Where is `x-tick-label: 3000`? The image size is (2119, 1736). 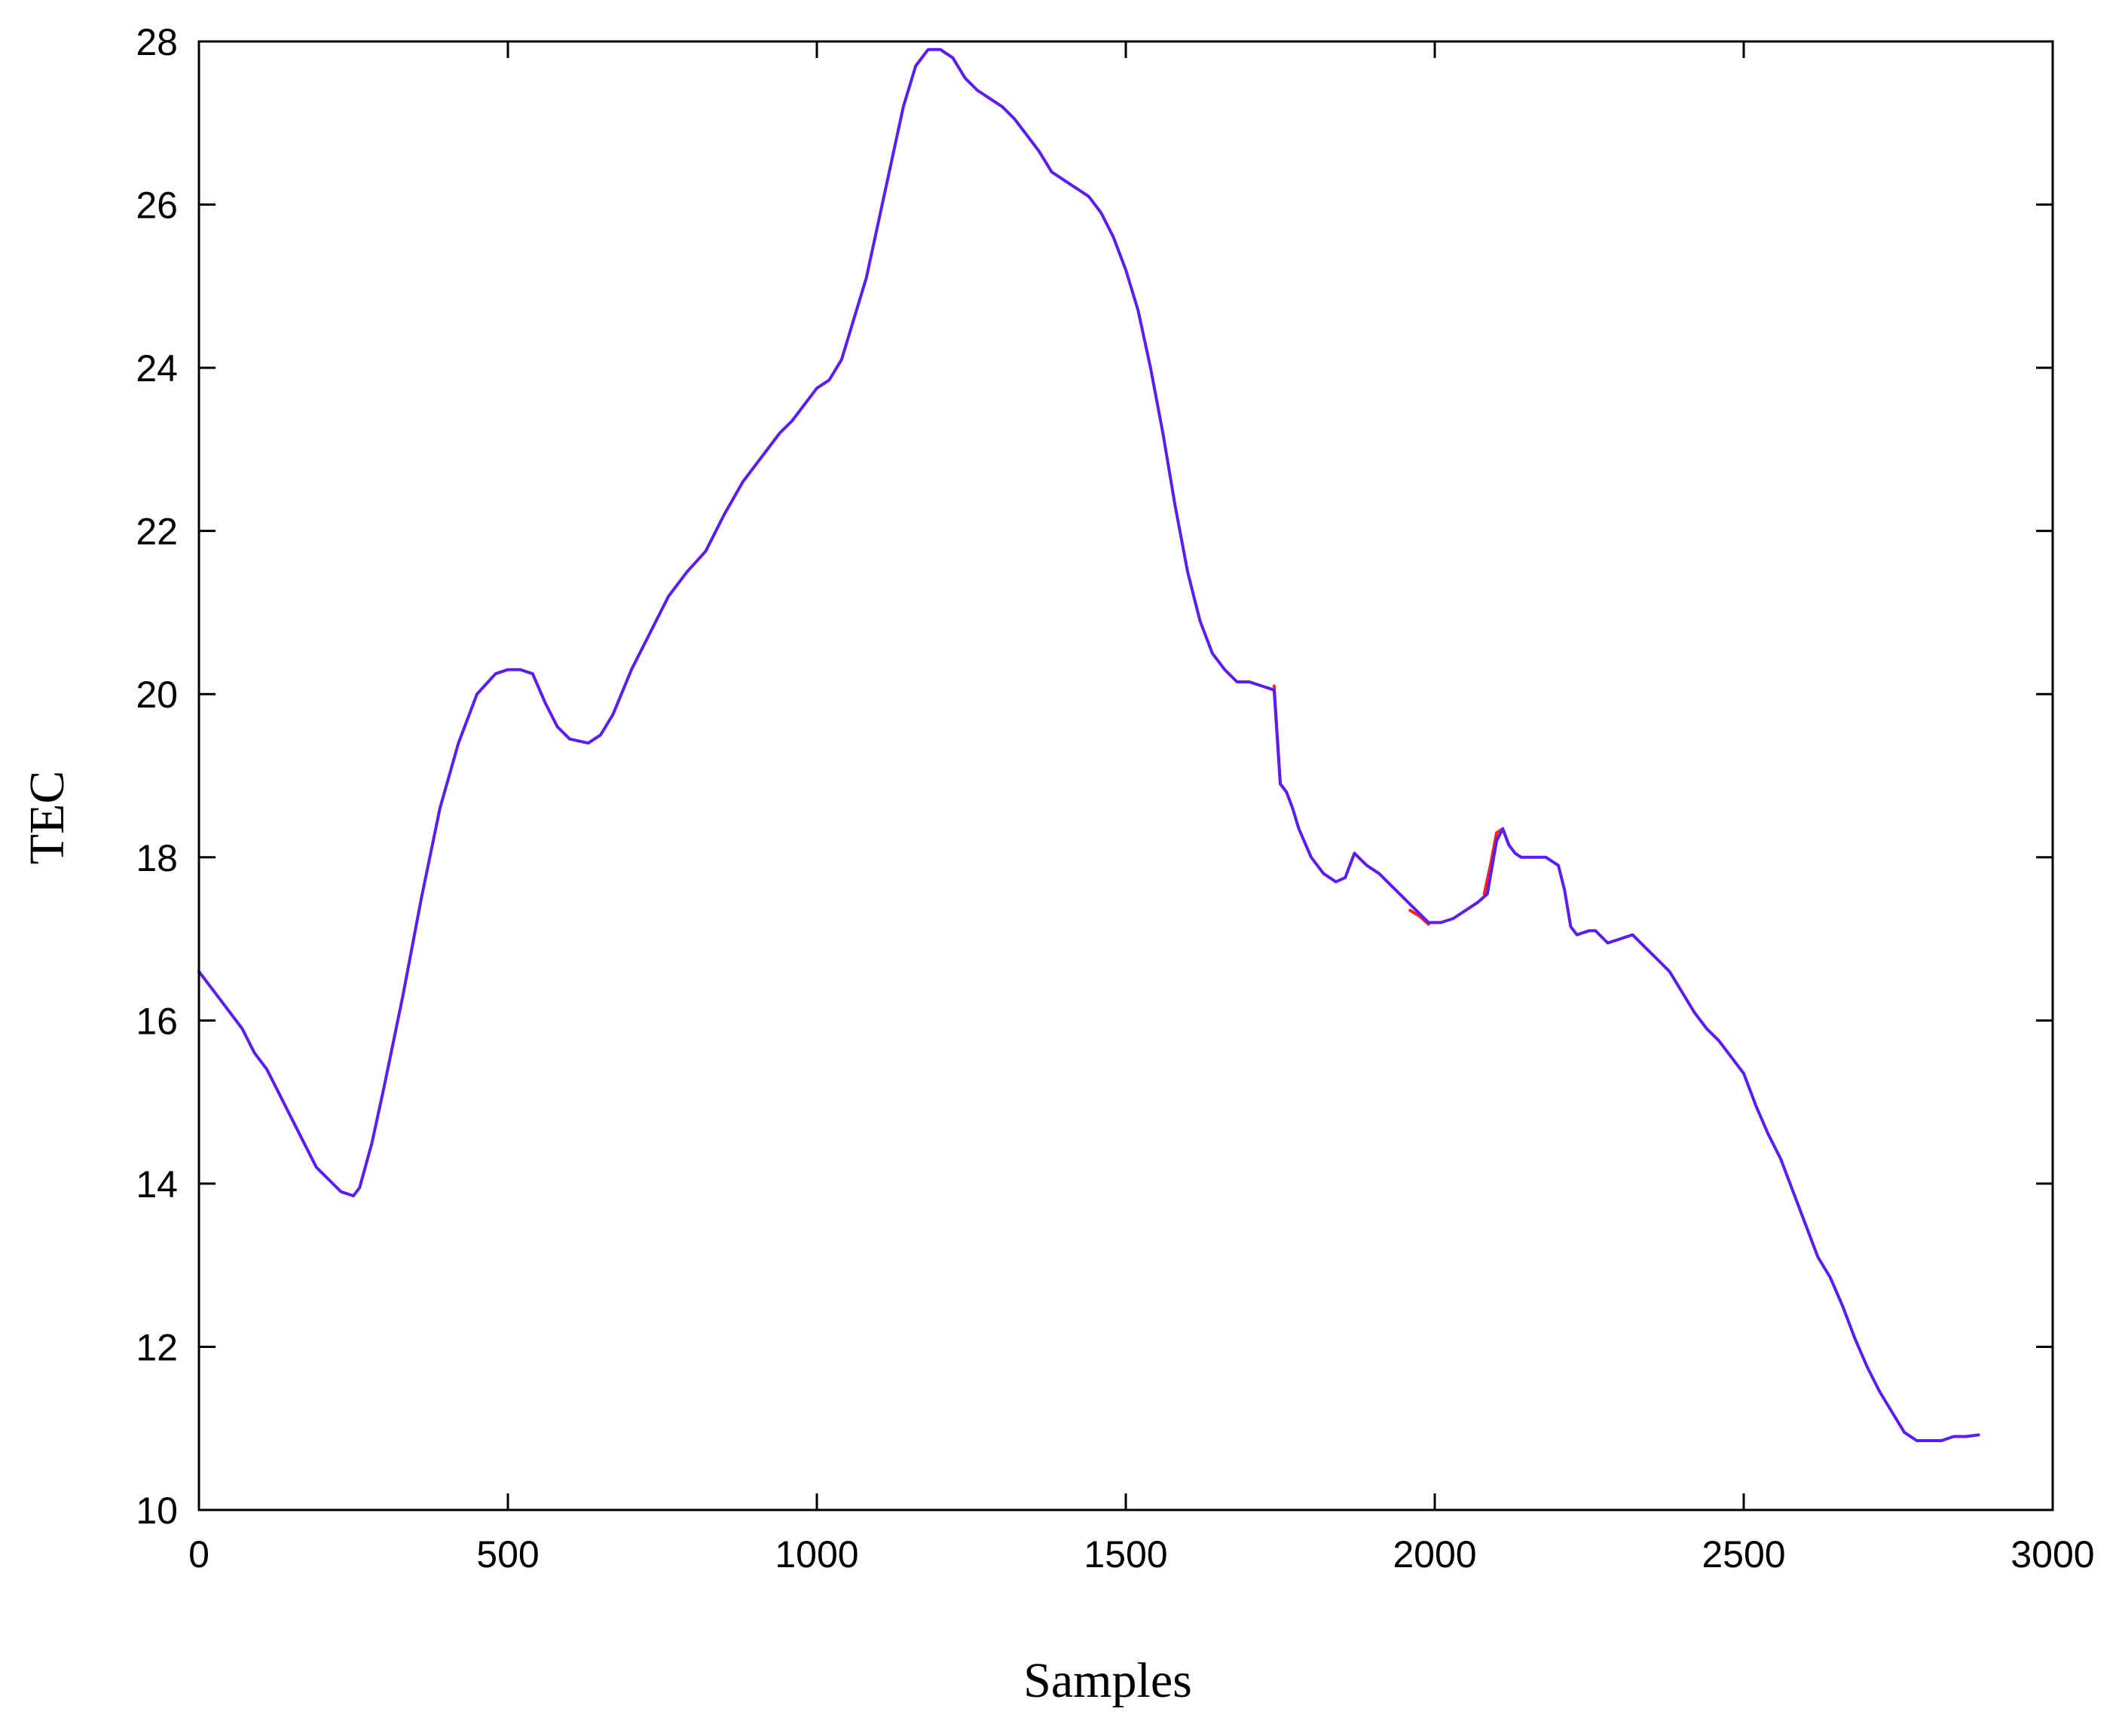
x-tick-label: 3000 is located at coordinates (2052, 1554).